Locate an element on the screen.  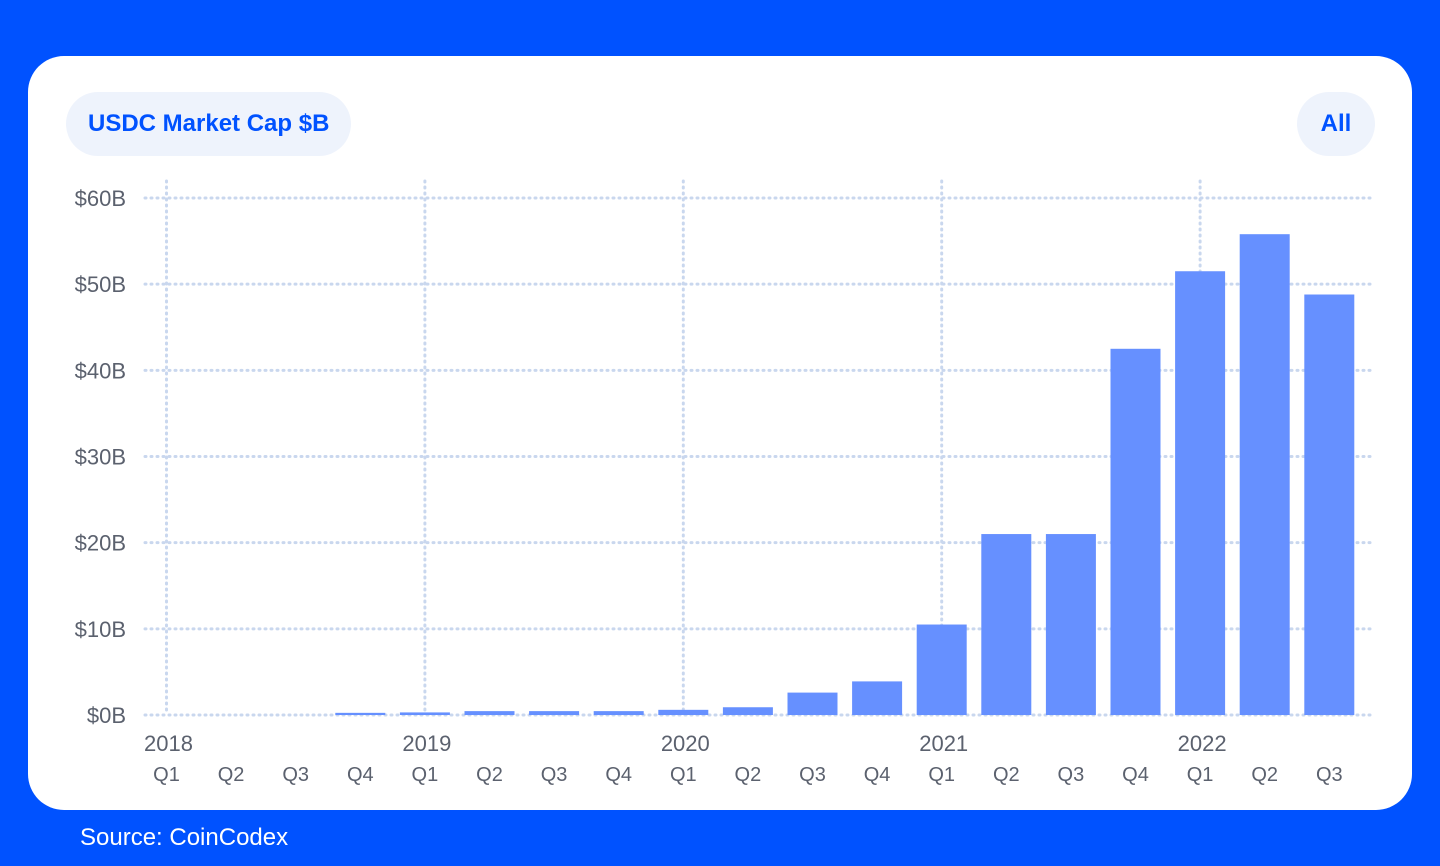
year-label-2018: 2018 is located at coordinates (168, 743).